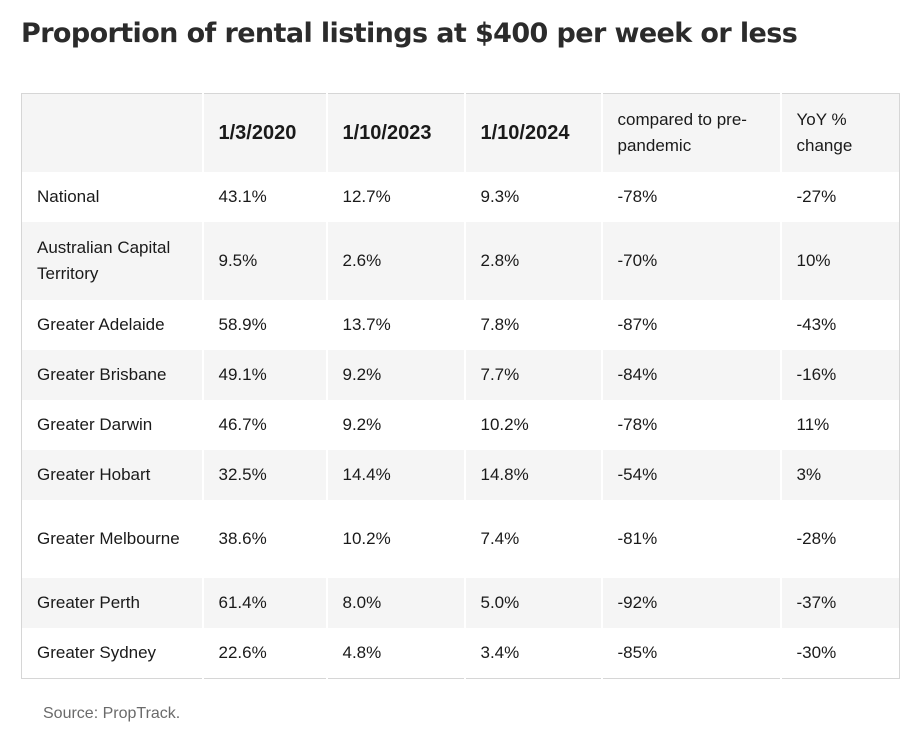 The image size is (918, 740). What do you see at coordinates (396, 197) in the screenshot?
I see `cell-2023: 12.7%` at bounding box center [396, 197].